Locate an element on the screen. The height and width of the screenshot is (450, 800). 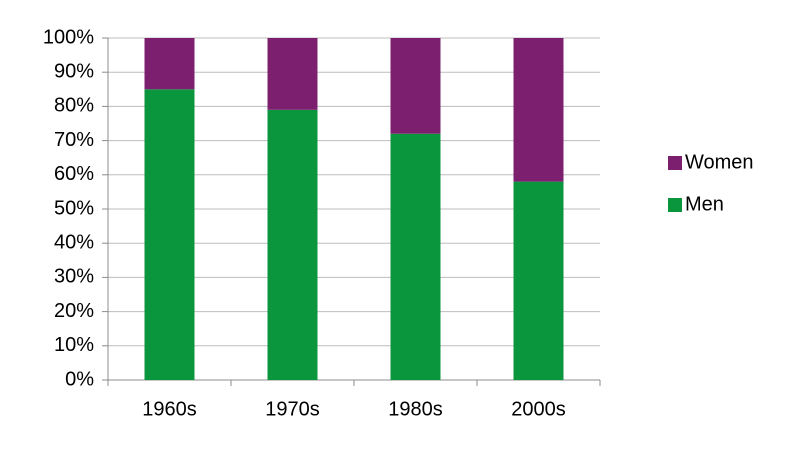
y-tick-label: 20% is located at coordinates (74, 311).